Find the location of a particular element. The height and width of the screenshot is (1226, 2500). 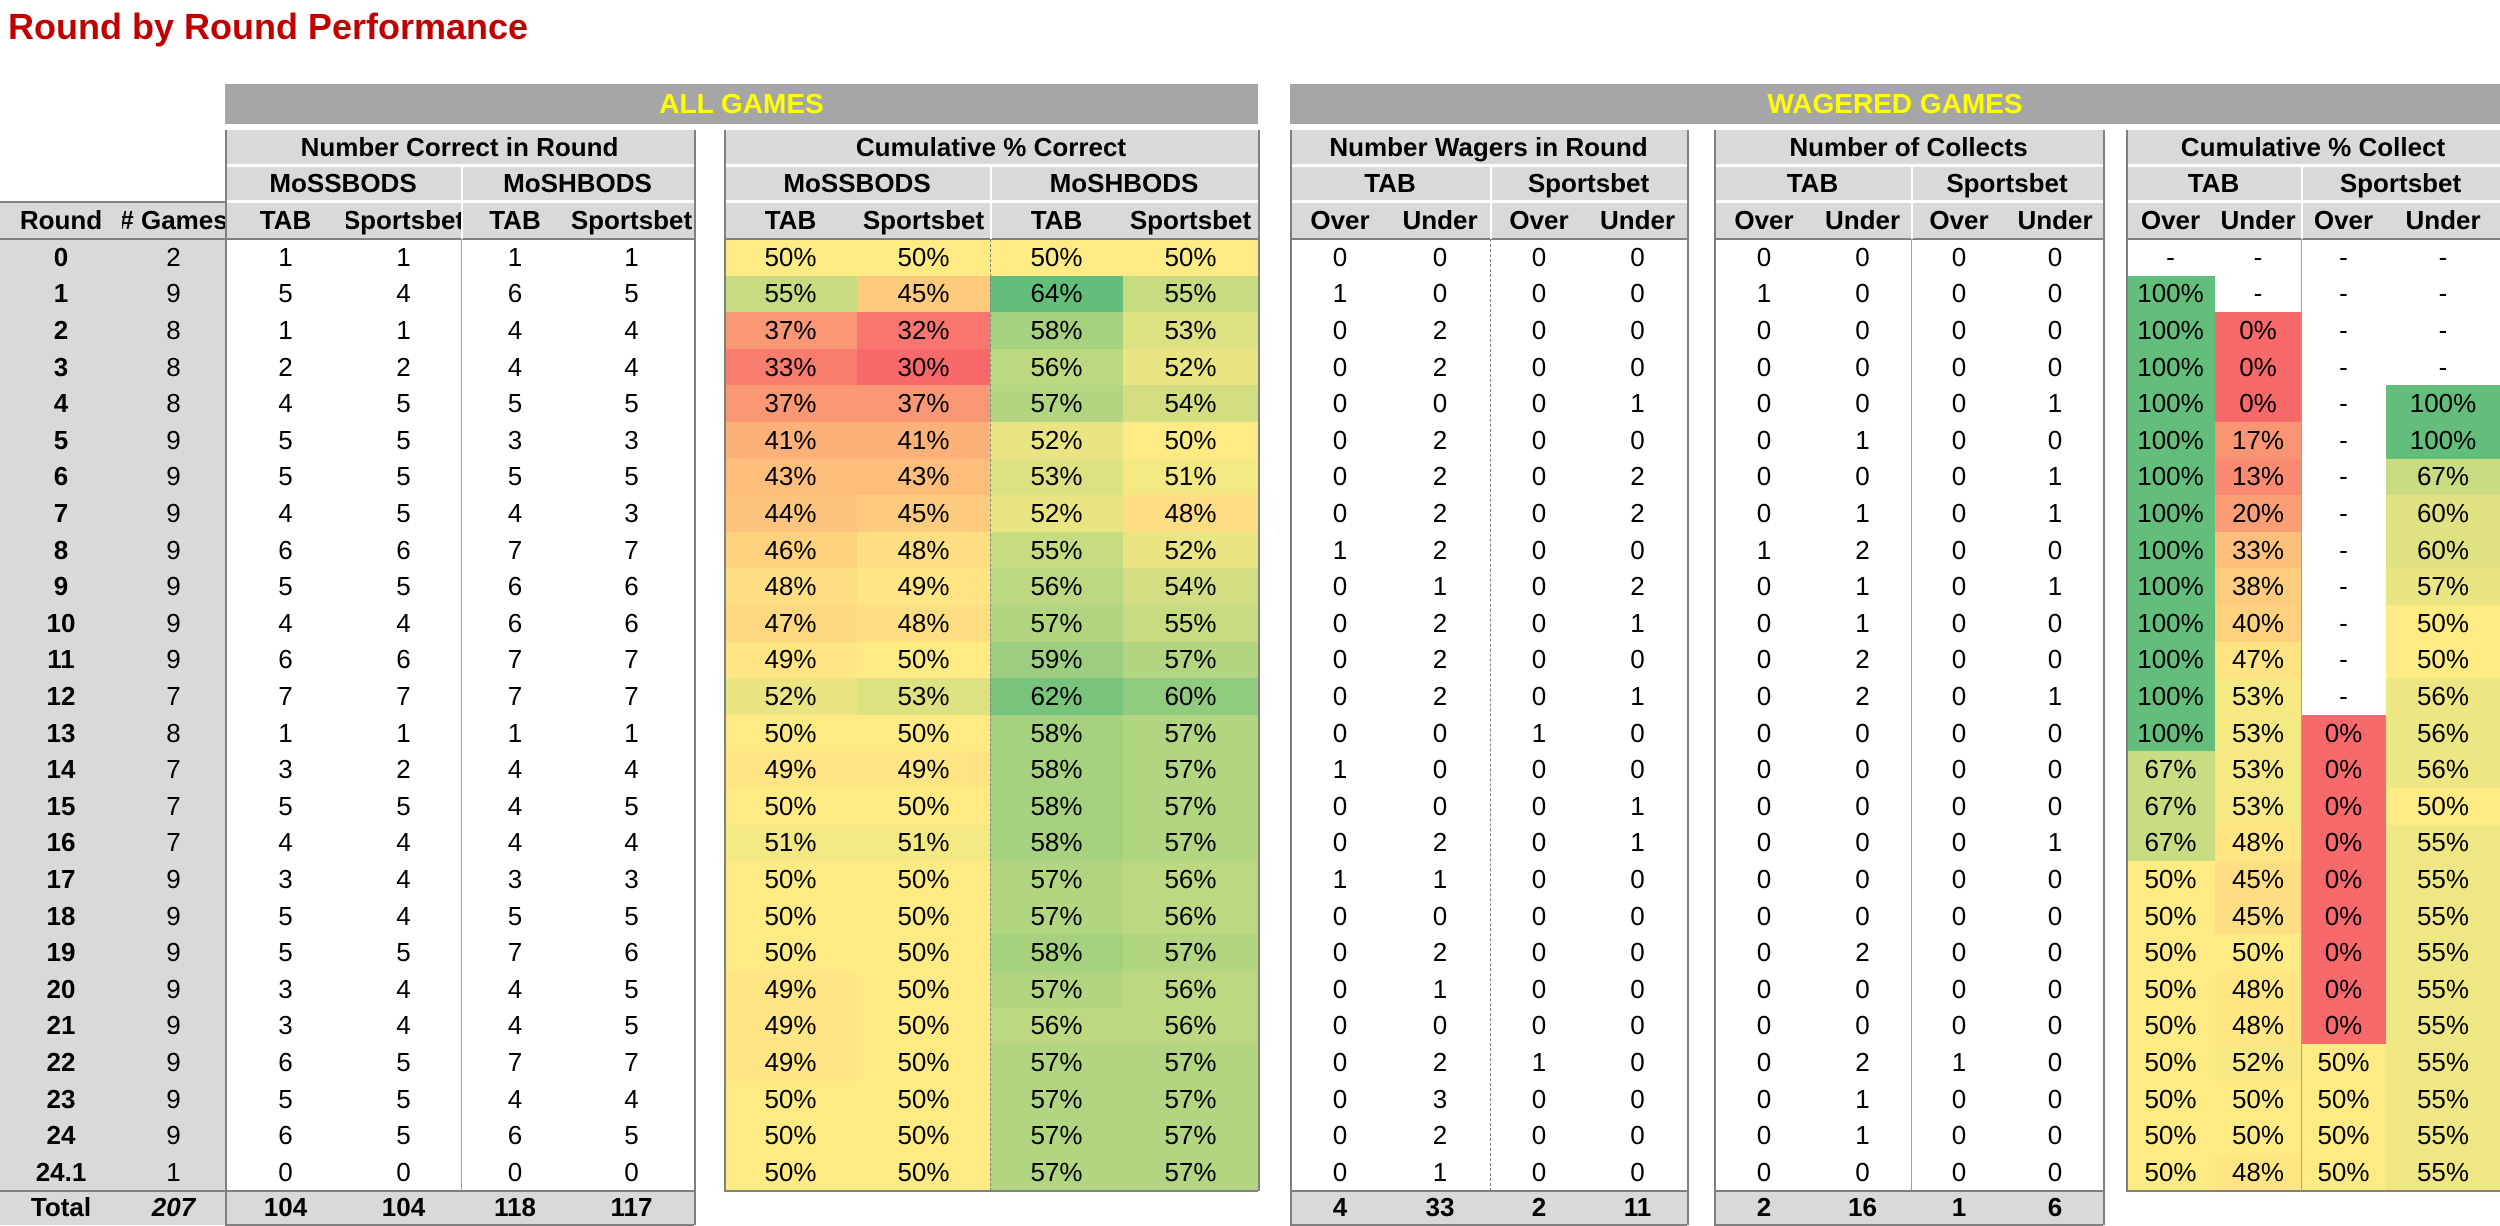

column-header: TAB is located at coordinates (1056, 220).